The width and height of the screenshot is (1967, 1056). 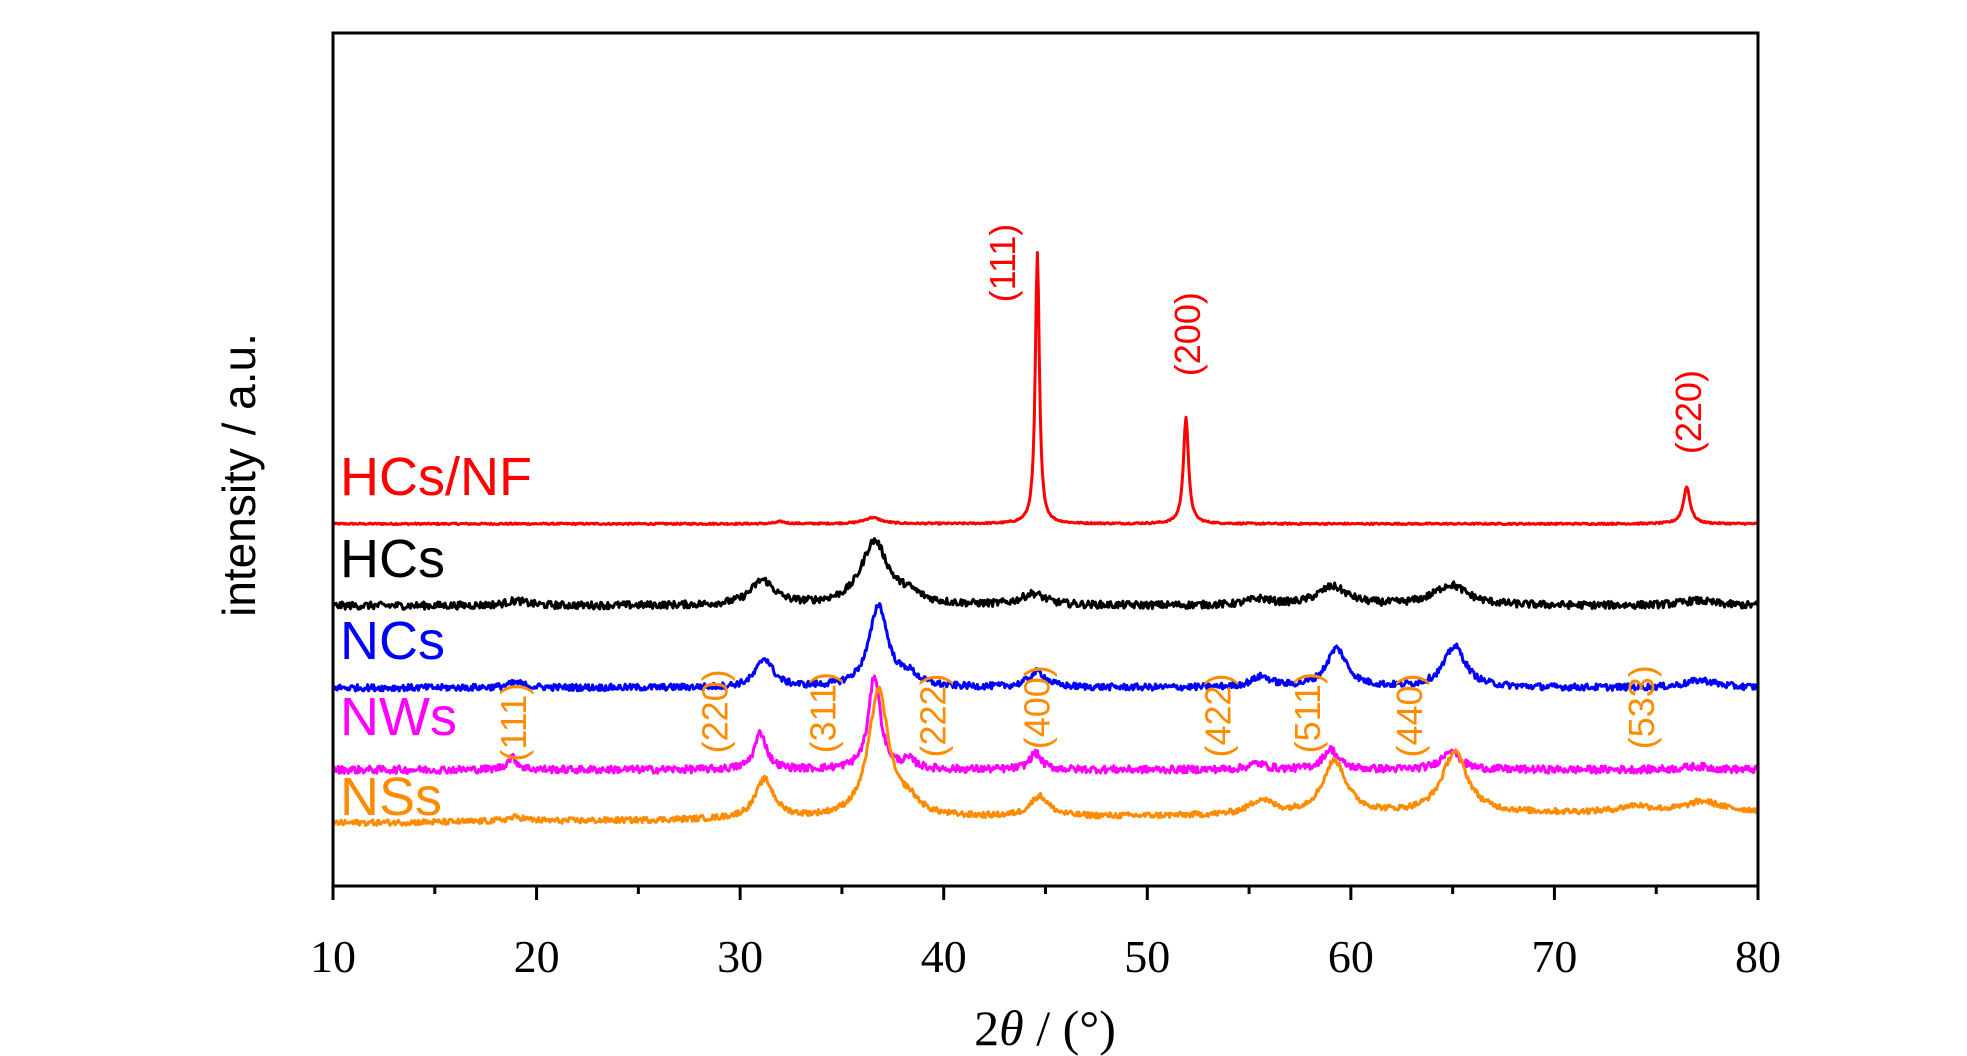 What do you see at coordinates (392, 641) in the screenshot?
I see `series-label: NCs` at bounding box center [392, 641].